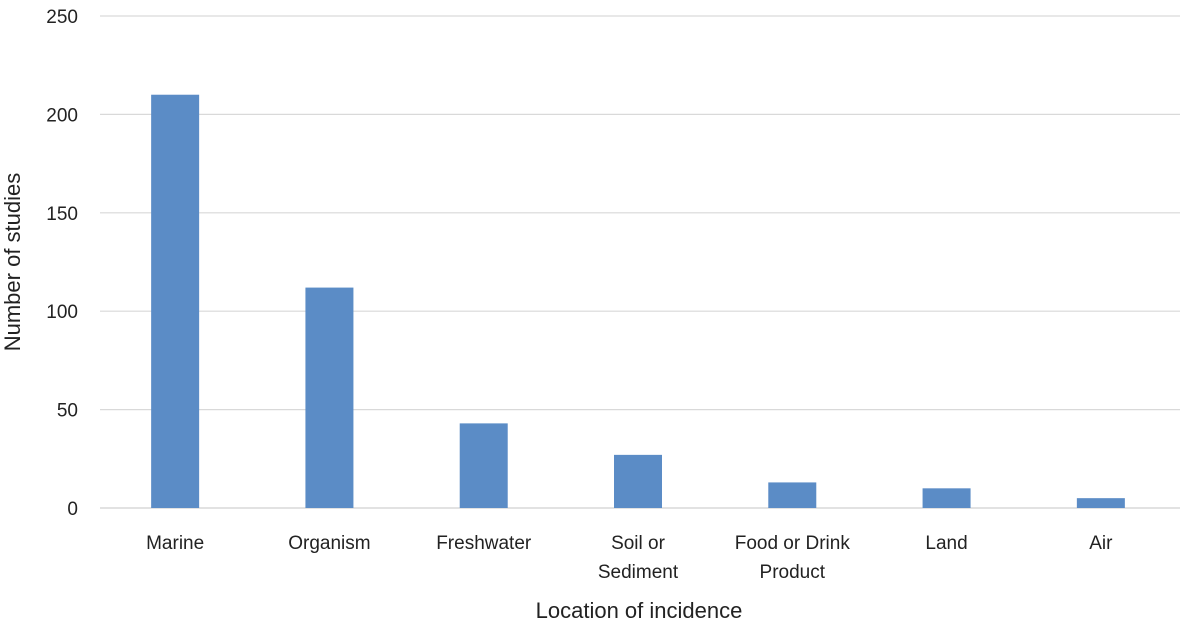 Image resolution: width=1180 pixels, height=625 pixels. What do you see at coordinates (72, 509) in the screenshot?
I see `y-tick-label: 0` at bounding box center [72, 509].